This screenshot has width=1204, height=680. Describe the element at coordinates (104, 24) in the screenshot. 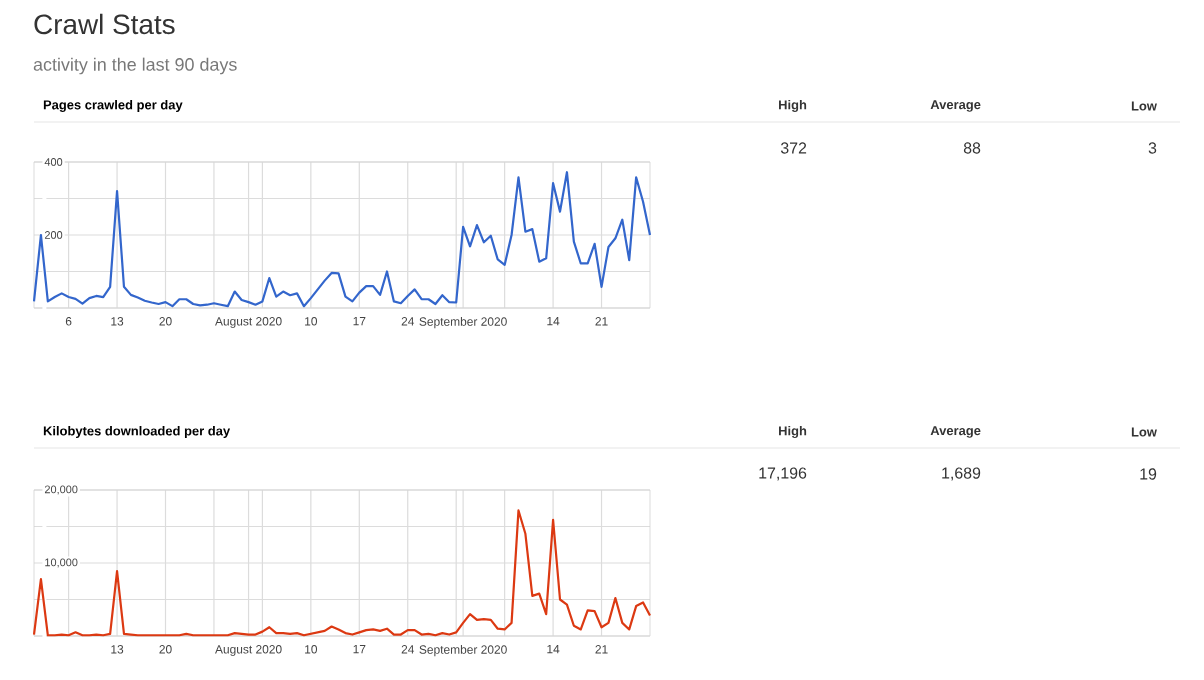

I see `text: Crawl Stats` at that location.